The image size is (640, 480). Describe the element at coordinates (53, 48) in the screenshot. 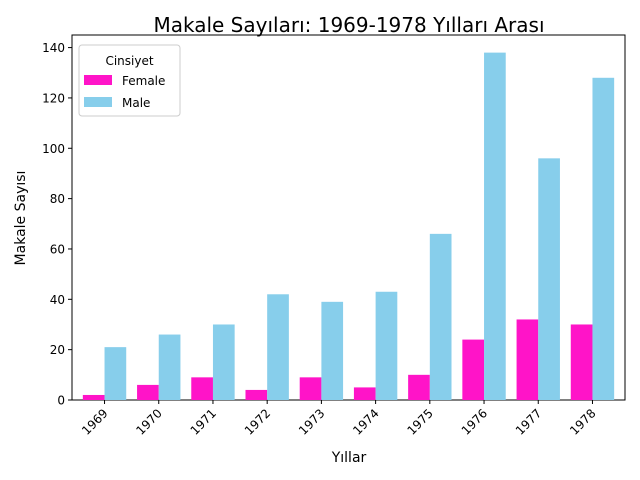

I see `y-tick-label-140: 140` at that location.